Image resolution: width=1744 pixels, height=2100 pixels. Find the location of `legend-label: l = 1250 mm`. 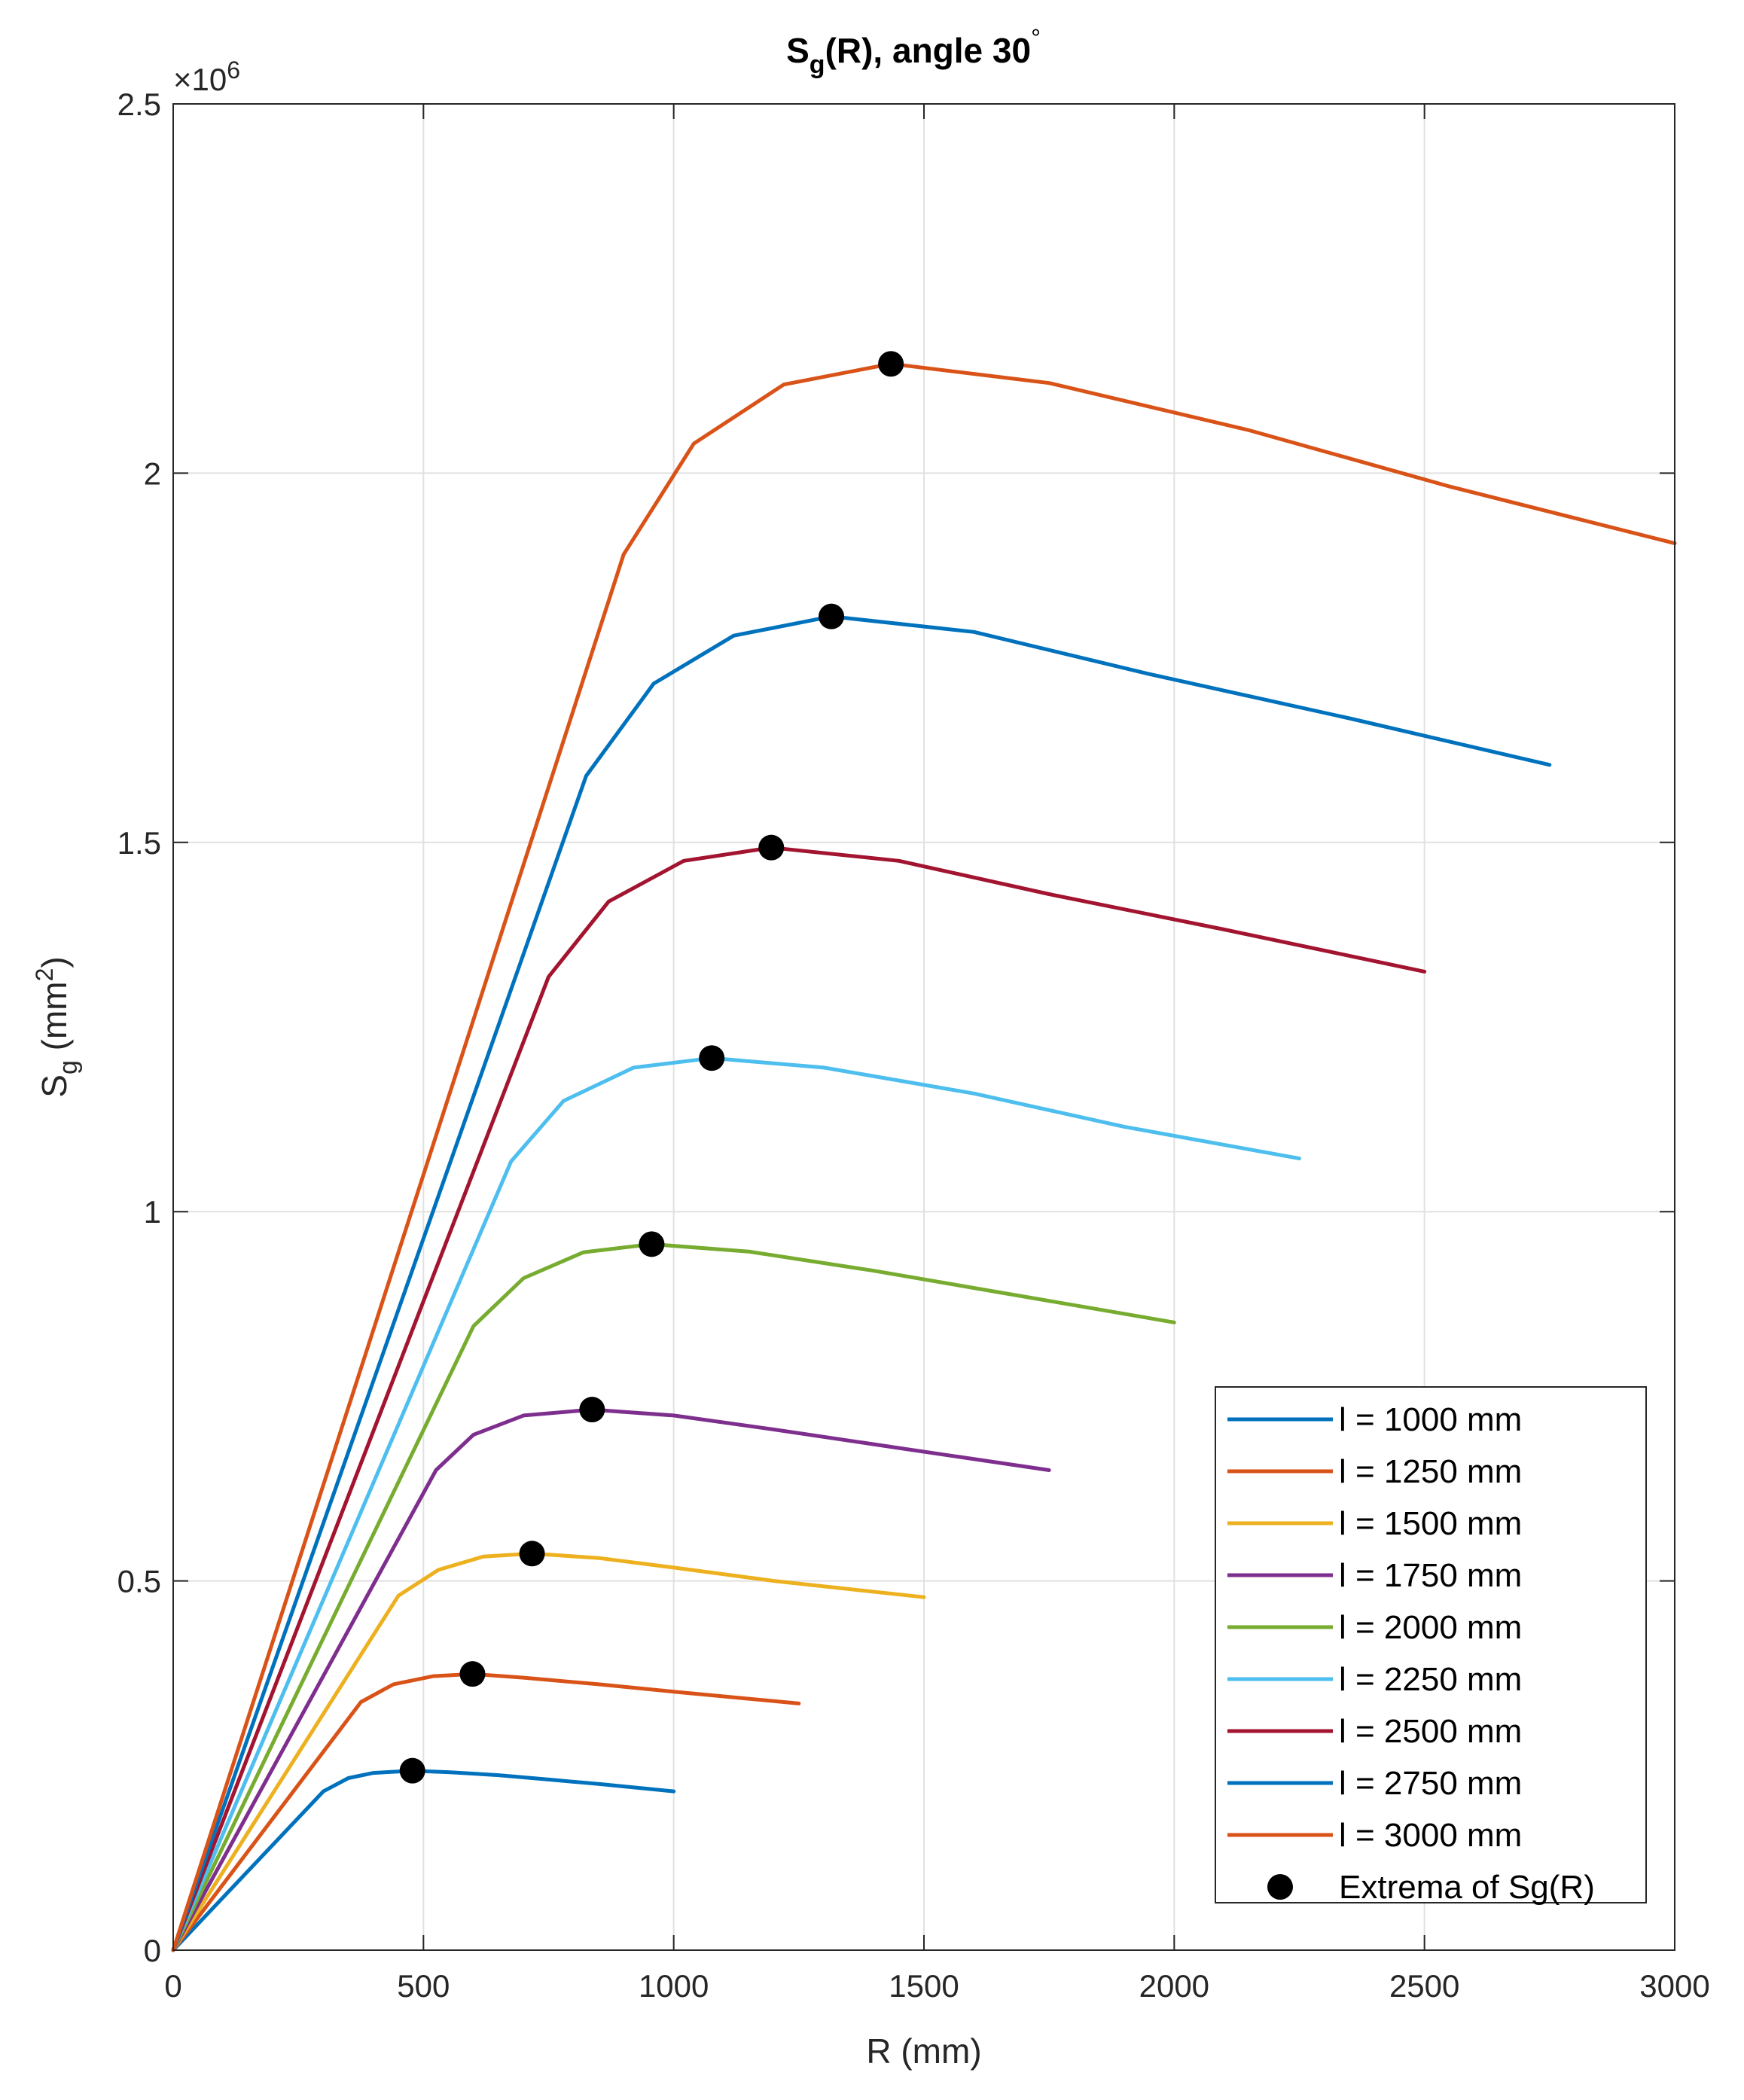

legend-label: l = 1250 mm is located at coordinates (1430, 1471).